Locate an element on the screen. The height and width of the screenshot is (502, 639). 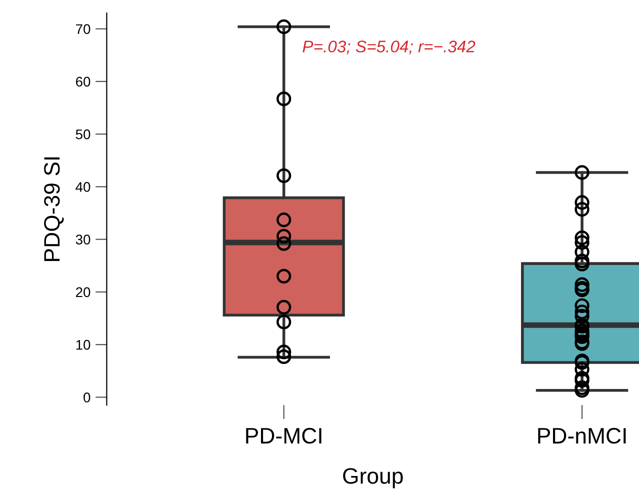
y-axis-title: PDQ-39 SI is located at coordinates (54, 209).